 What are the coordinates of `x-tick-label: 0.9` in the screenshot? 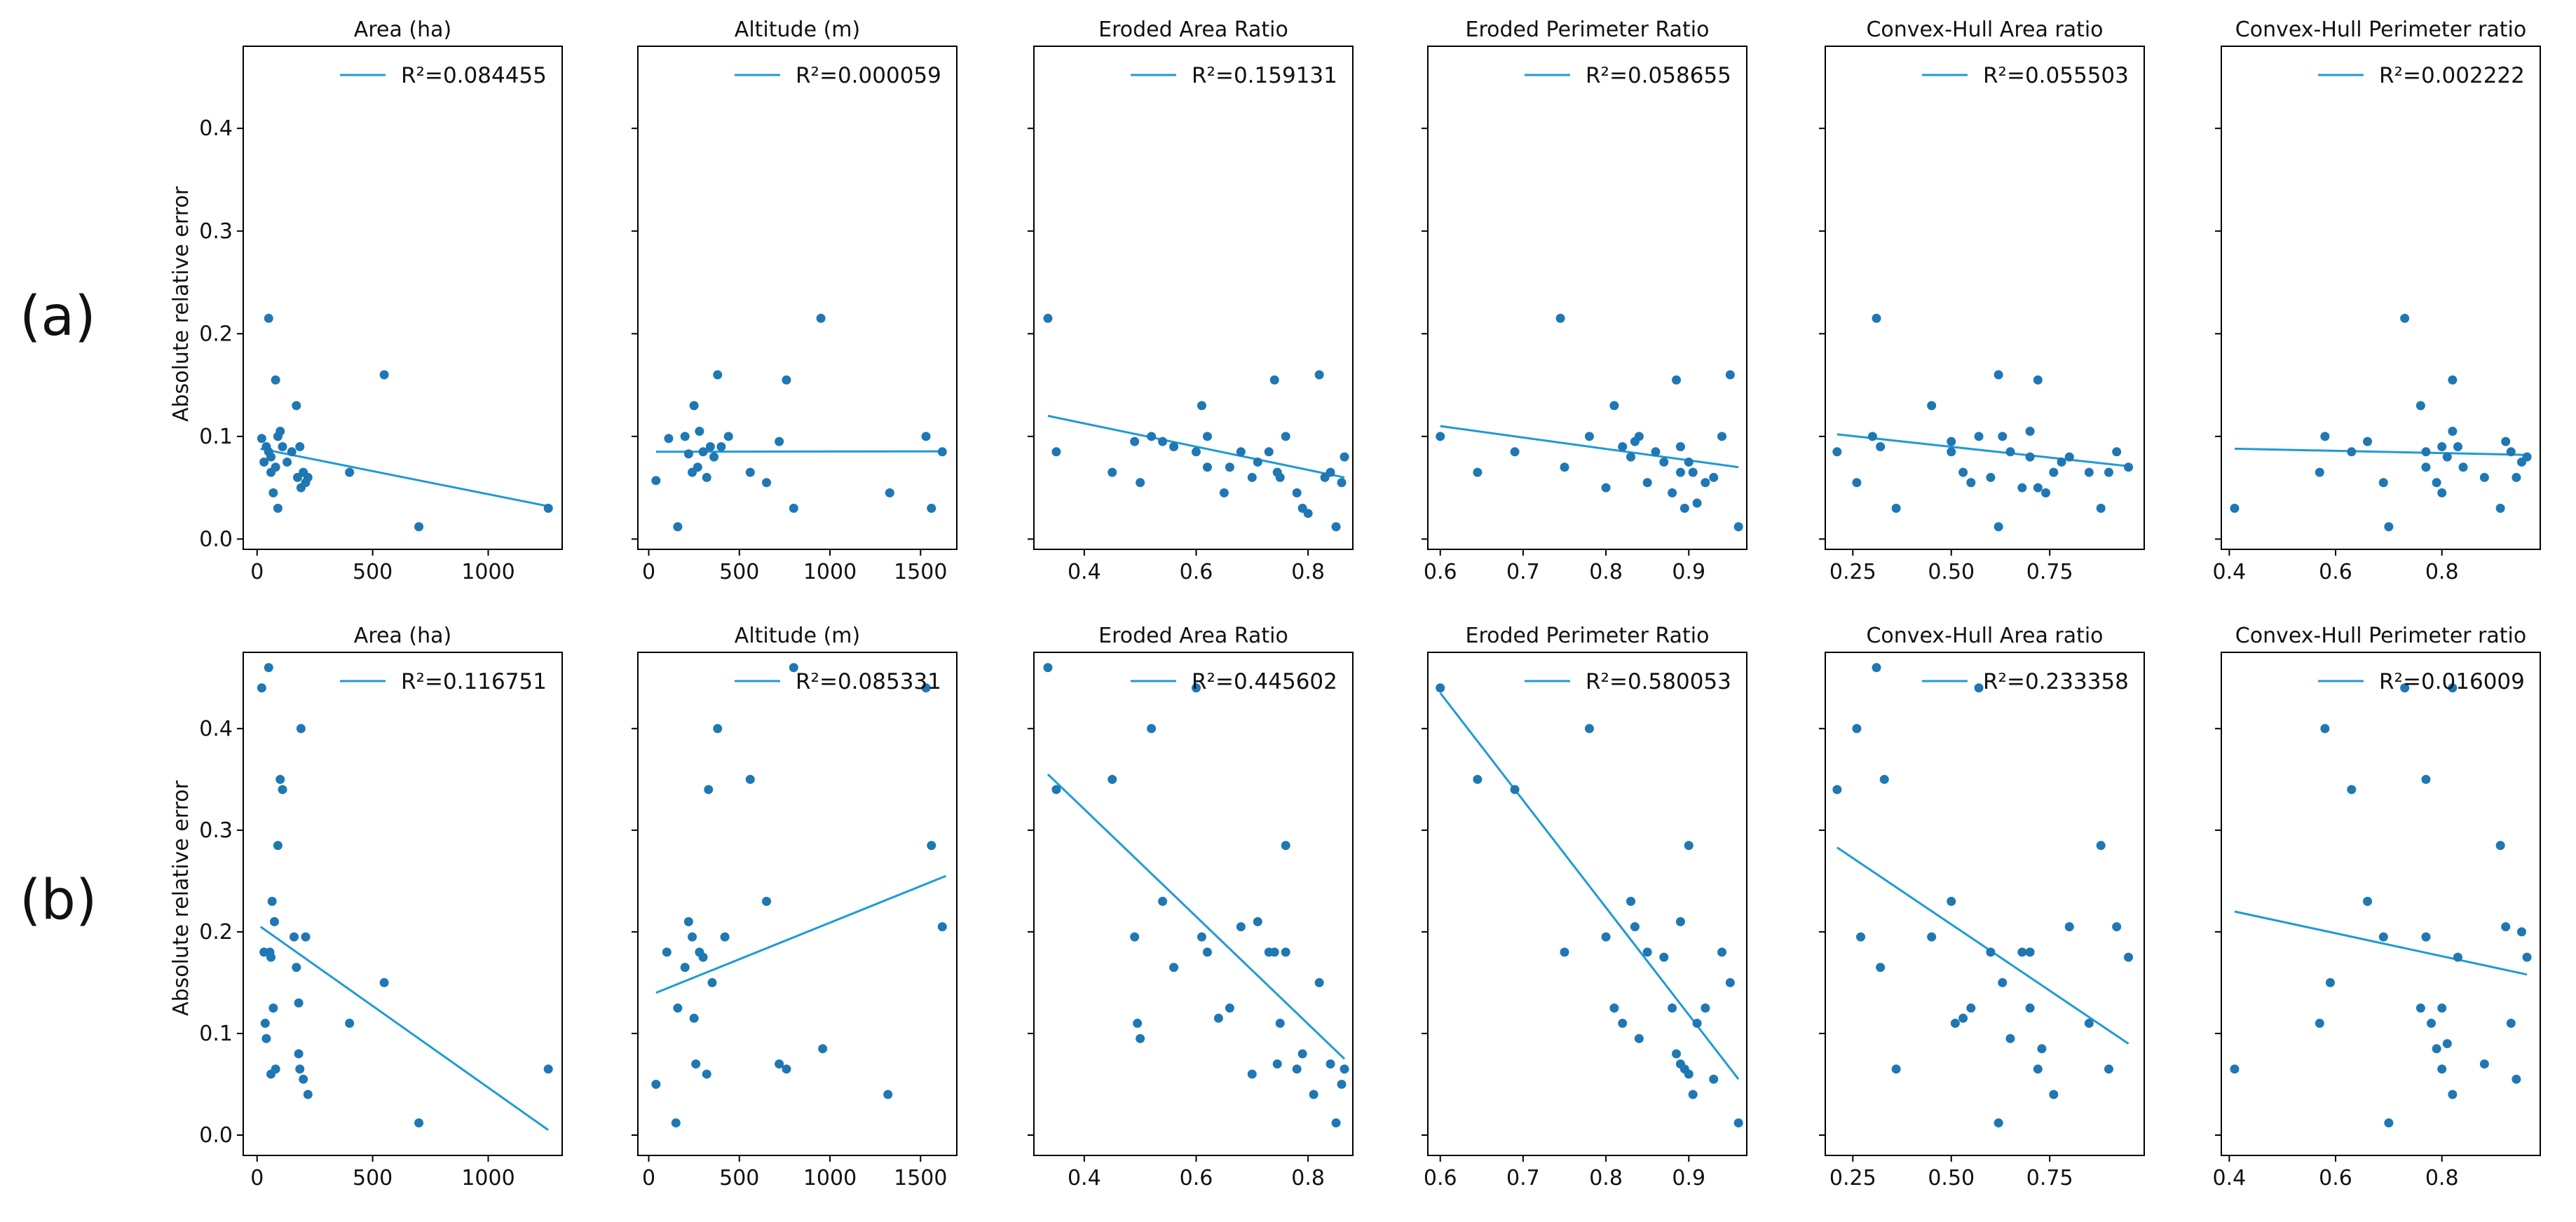 It's located at (1688, 1178).